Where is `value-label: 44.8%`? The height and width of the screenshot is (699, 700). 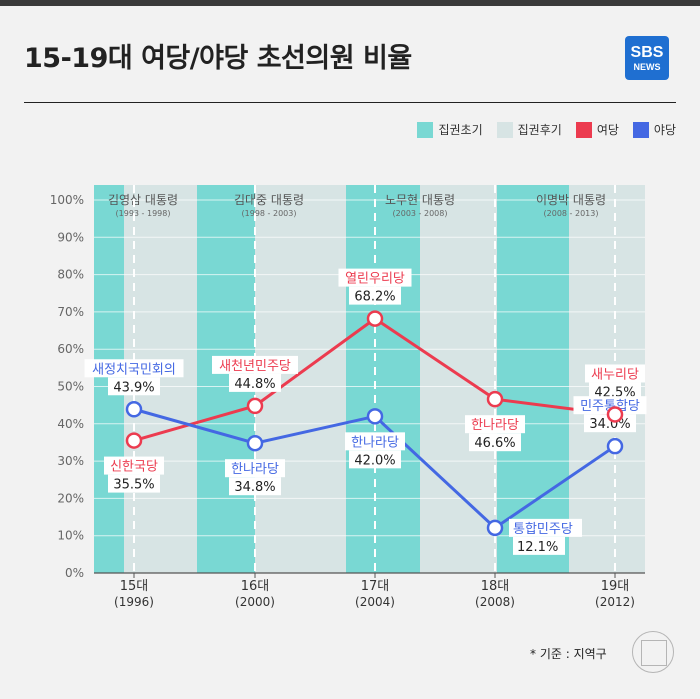 value-label: 44.8% is located at coordinates (254, 384).